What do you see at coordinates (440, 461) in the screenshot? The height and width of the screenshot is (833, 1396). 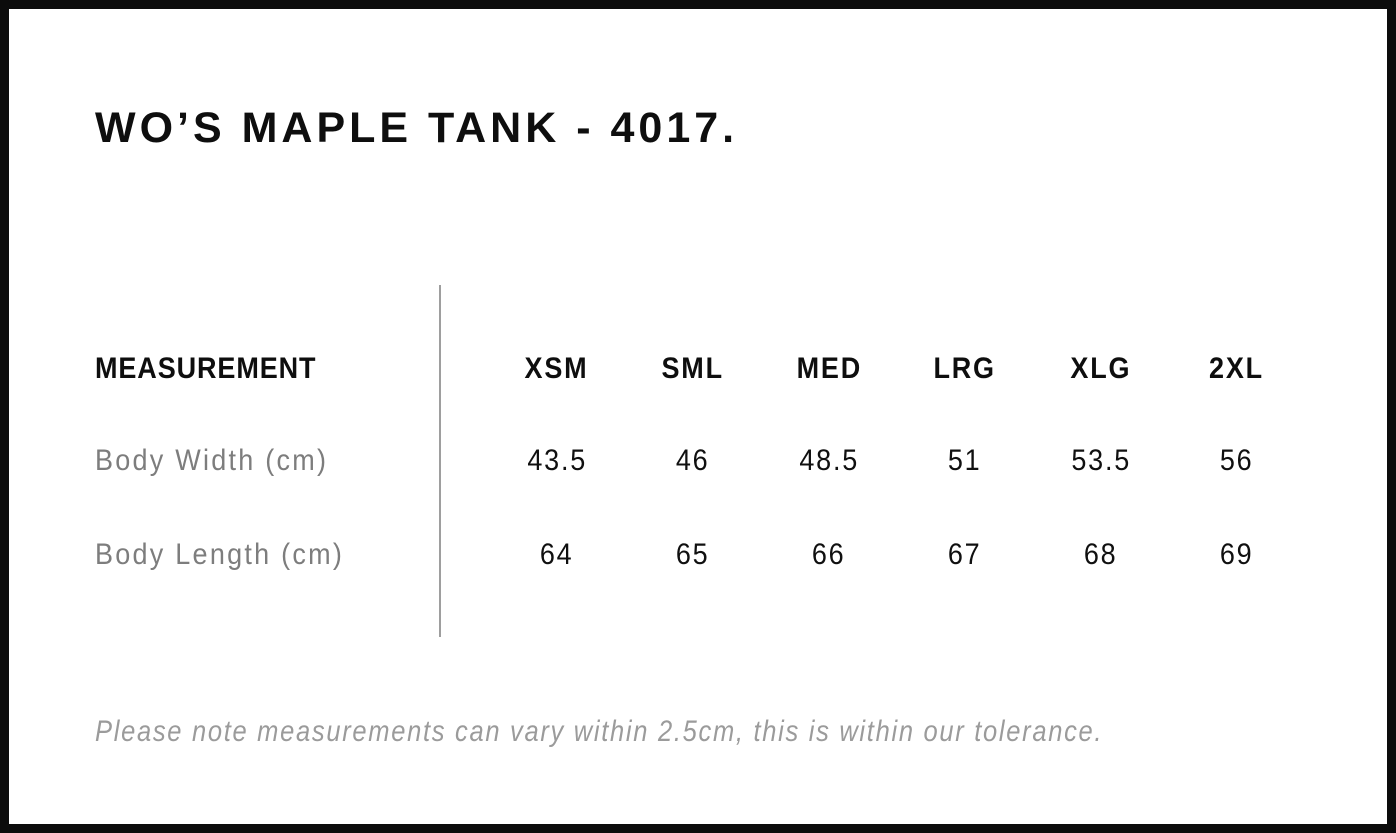 I see `vertical-divider` at bounding box center [440, 461].